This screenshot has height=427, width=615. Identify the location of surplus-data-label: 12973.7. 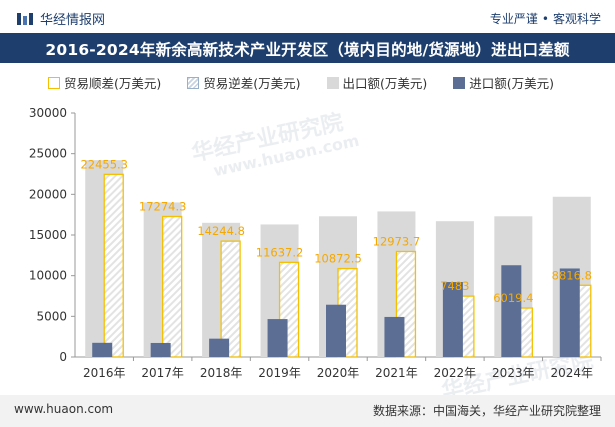
(397, 241).